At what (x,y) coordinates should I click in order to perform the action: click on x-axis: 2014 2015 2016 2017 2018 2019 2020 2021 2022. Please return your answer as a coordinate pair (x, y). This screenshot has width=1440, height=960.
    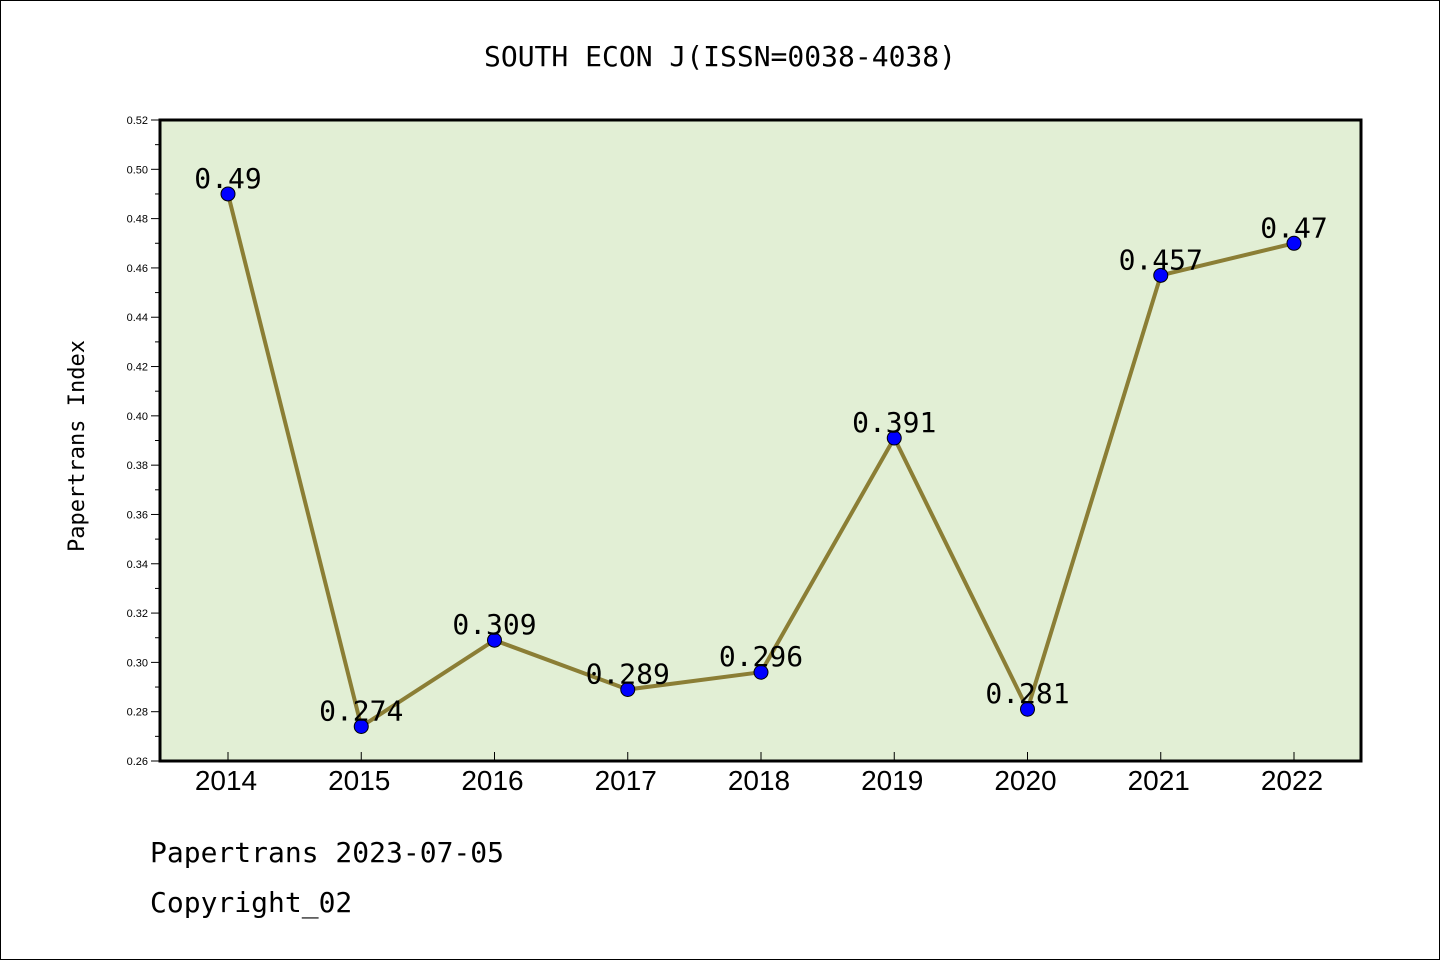
    Looking at the image, I should click on (759, 774).